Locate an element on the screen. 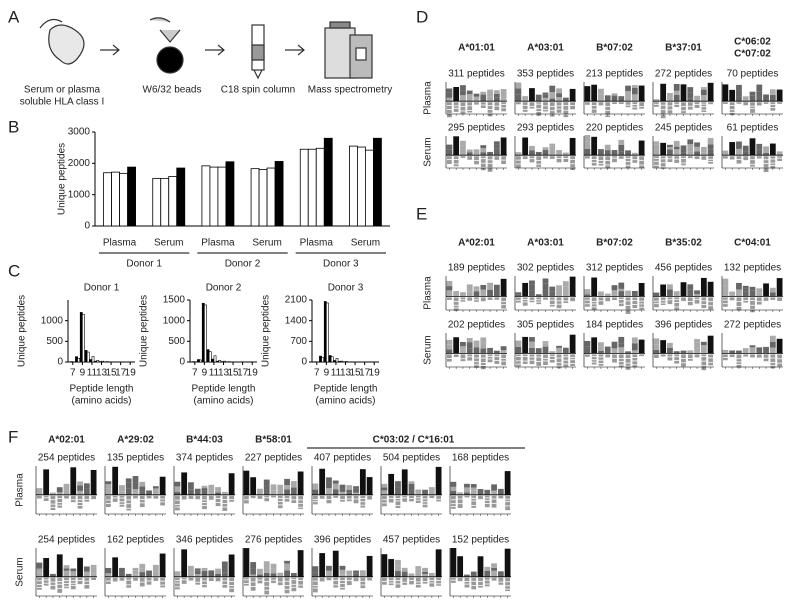 This screenshot has width=800, height=609. row-label: Plasma is located at coordinates (20, 490).